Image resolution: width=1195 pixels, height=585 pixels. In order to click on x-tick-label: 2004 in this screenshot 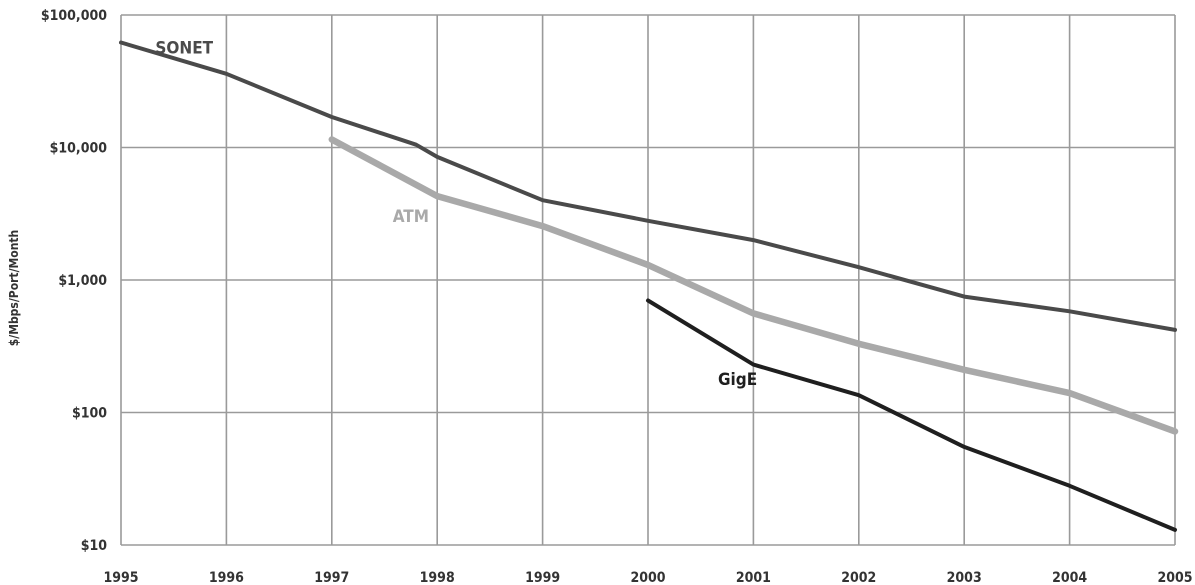, I will do `click(1069, 577)`.